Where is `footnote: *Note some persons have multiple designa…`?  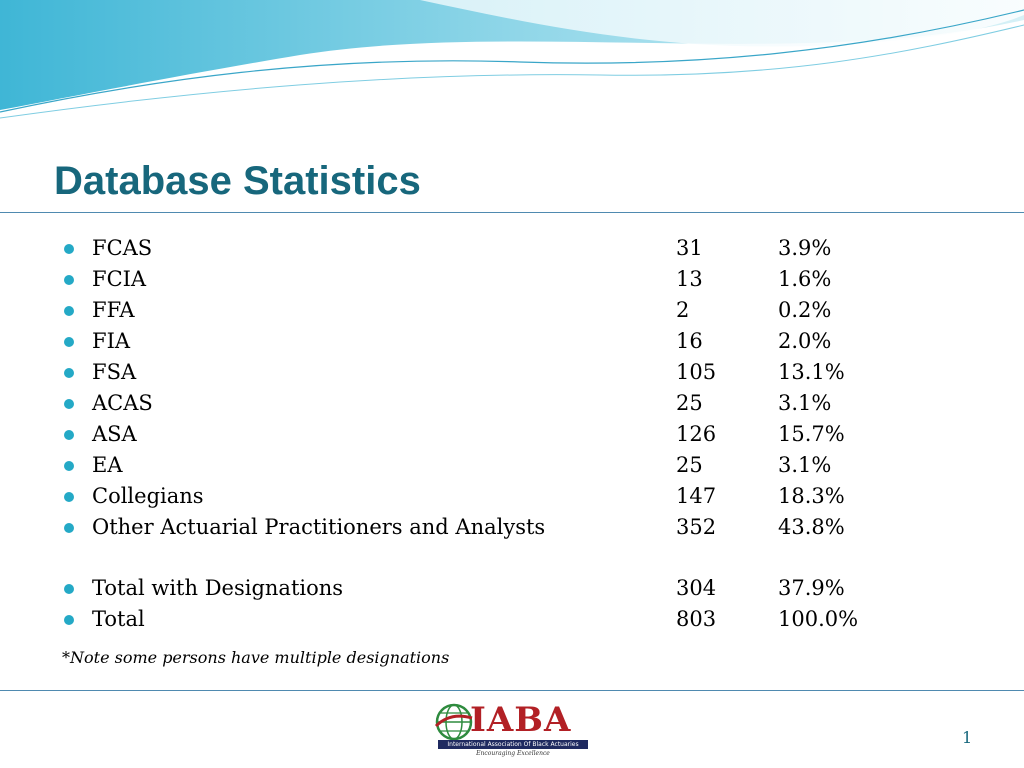
footnote: *Note some persons have multiple designa… is located at coordinates (256, 657).